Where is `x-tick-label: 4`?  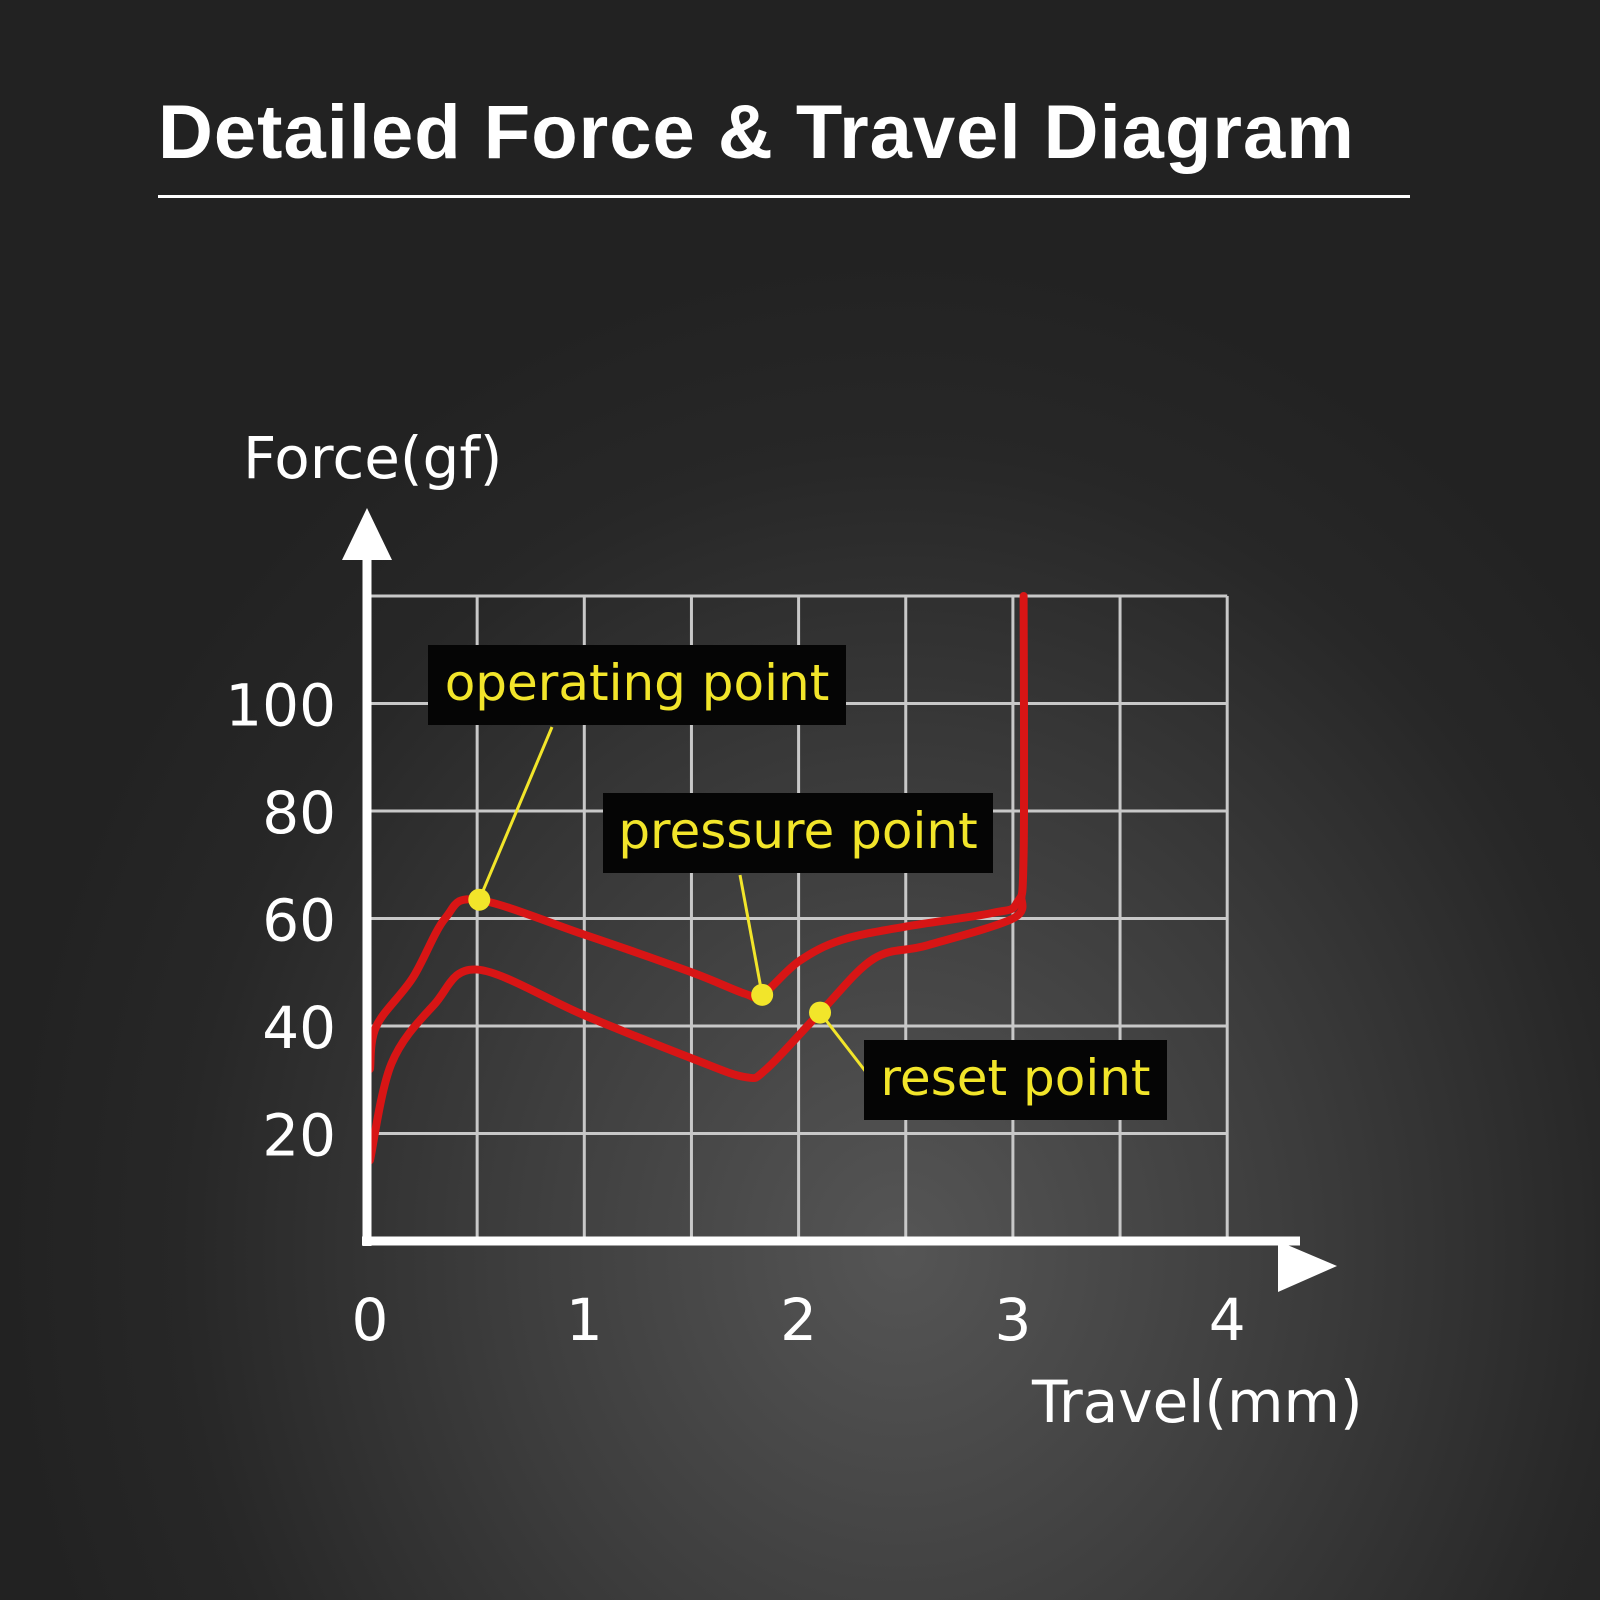
x-tick-label: 4 is located at coordinates (1227, 1320).